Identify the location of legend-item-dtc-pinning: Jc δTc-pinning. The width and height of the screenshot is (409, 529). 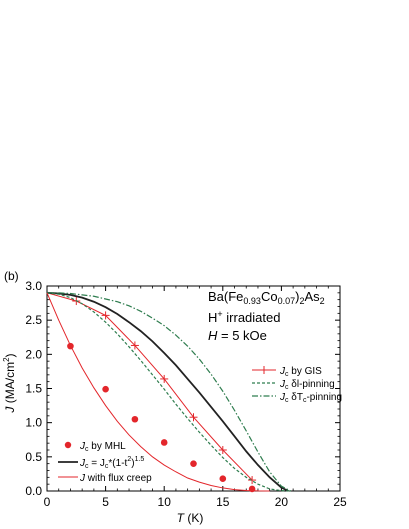
(297, 398).